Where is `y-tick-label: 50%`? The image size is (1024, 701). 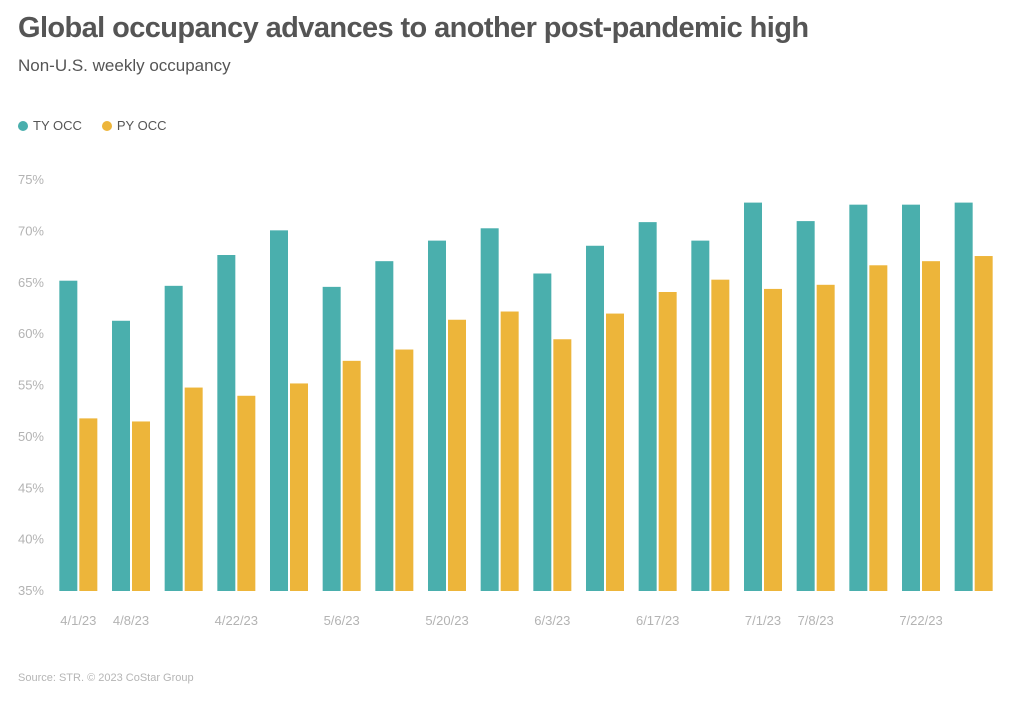 y-tick-label: 50% is located at coordinates (31, 436).